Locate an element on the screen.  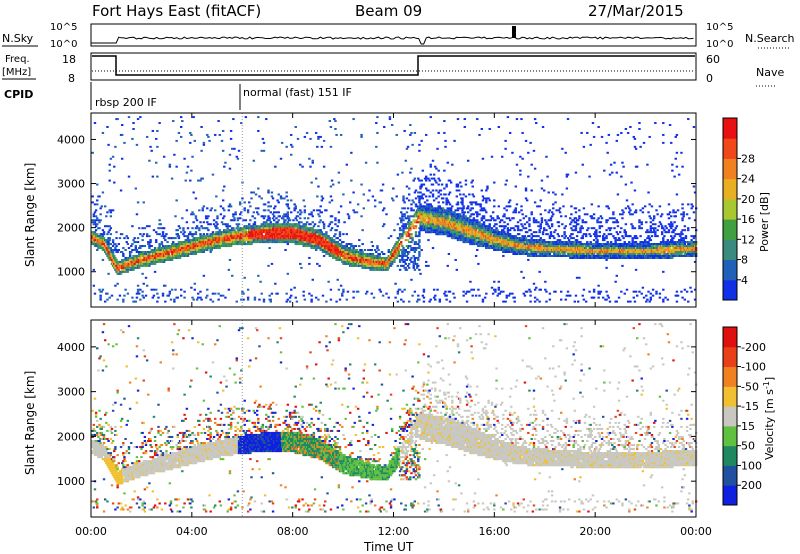
date-title: 27/Mar/2015 is located at coordinates (636, 11).